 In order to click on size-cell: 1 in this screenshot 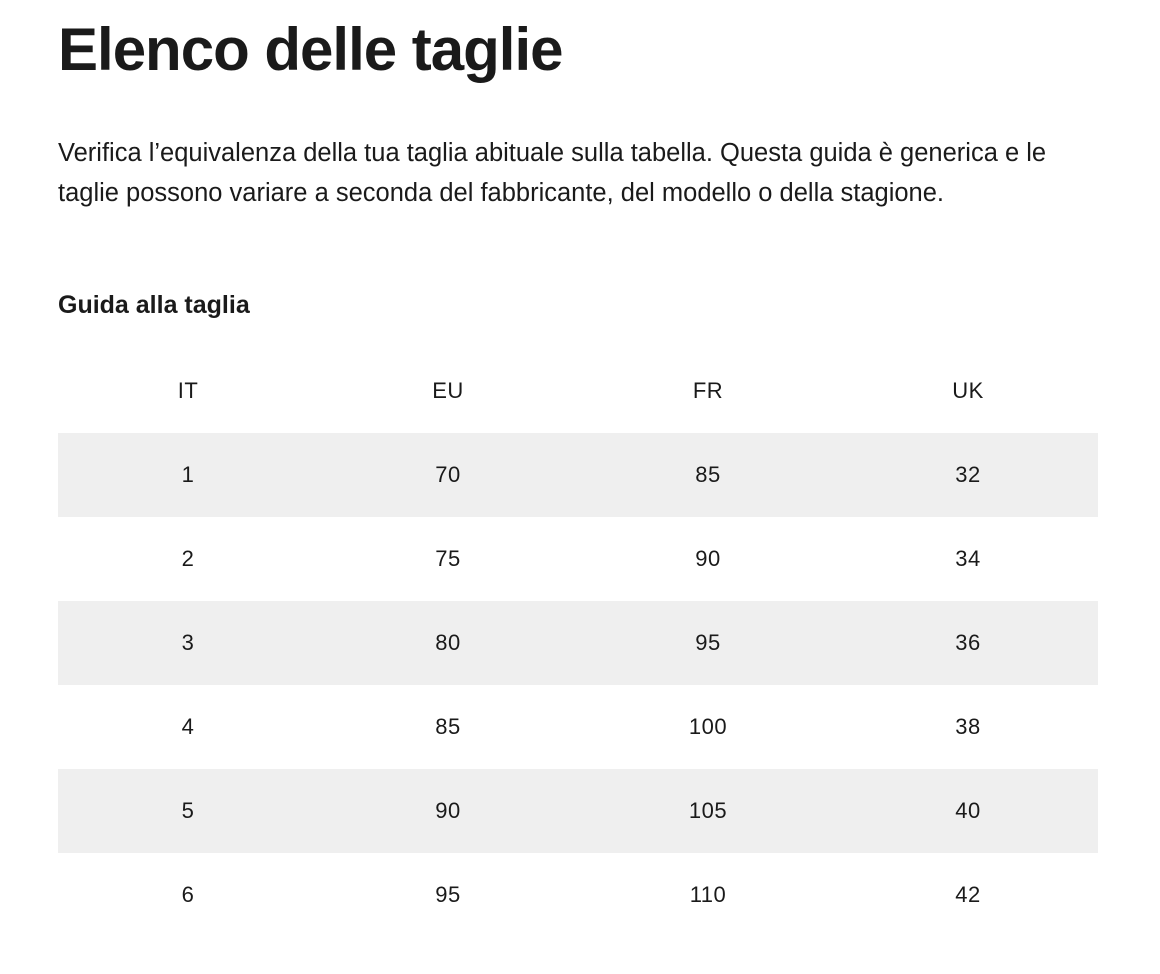, I will do `click(188, 474)`.